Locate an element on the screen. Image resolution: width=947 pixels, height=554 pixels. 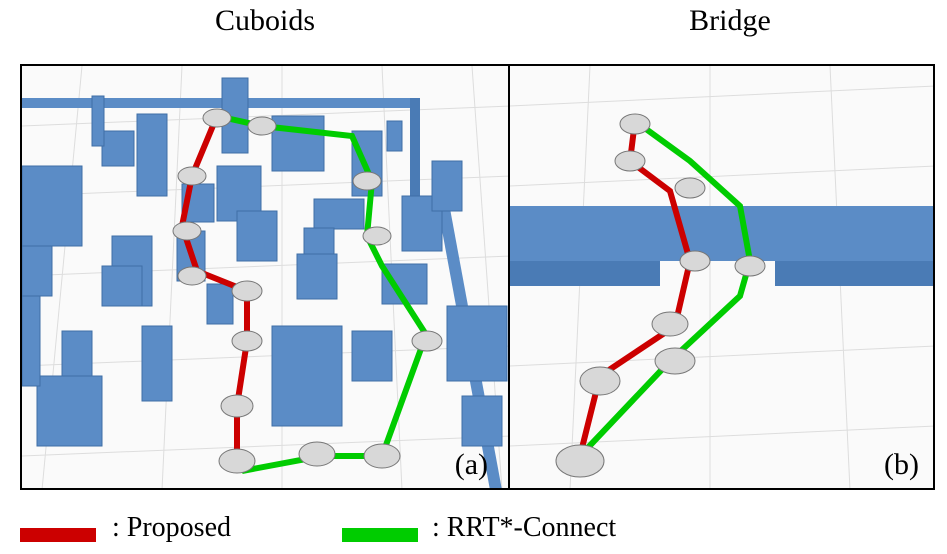
rrt-connect-path-b is located at coordinates (665, 288).